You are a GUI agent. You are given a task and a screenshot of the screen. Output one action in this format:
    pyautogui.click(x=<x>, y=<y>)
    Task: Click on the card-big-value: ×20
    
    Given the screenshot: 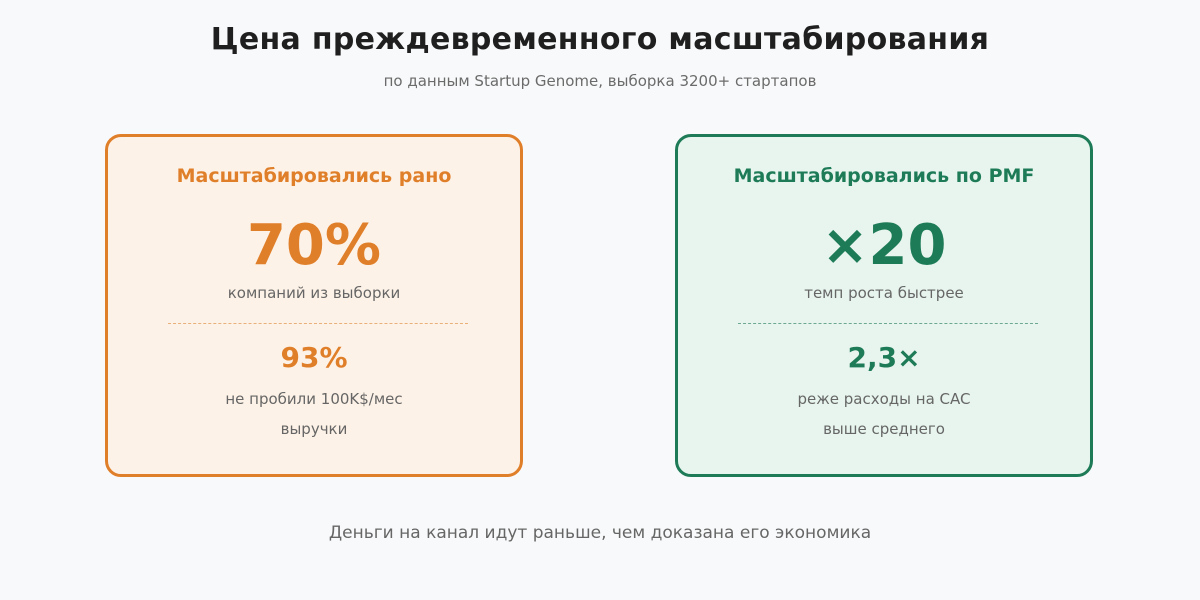 What is the action you would take?
    pyautogui.click(x=884, y=245)
    